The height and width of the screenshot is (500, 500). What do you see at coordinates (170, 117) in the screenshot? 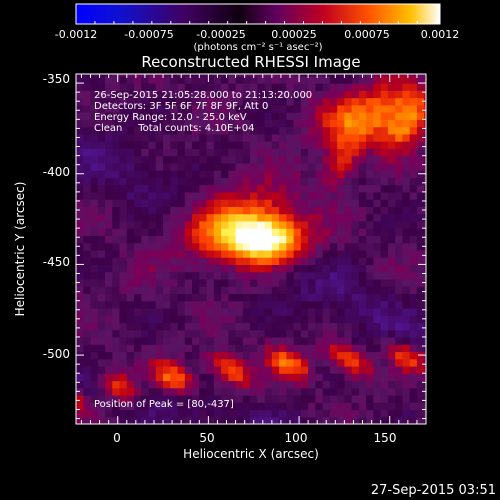
I see `annotation-energy-range: Energy Range: 12.0 - 25.0 keV` at bounding box center [170, 117].